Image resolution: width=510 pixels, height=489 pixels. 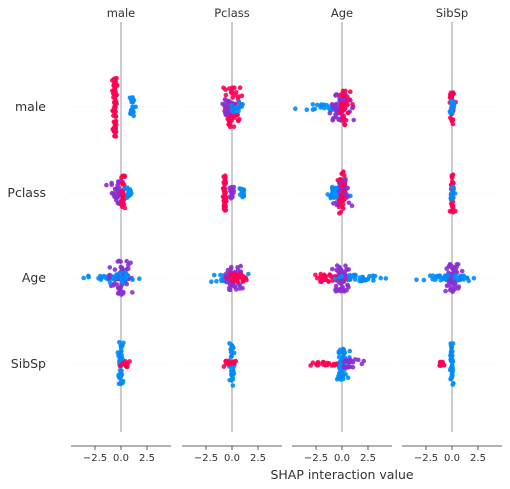 I want to click on column-title-SibSp: SibSp, so click(x=452, y=13).